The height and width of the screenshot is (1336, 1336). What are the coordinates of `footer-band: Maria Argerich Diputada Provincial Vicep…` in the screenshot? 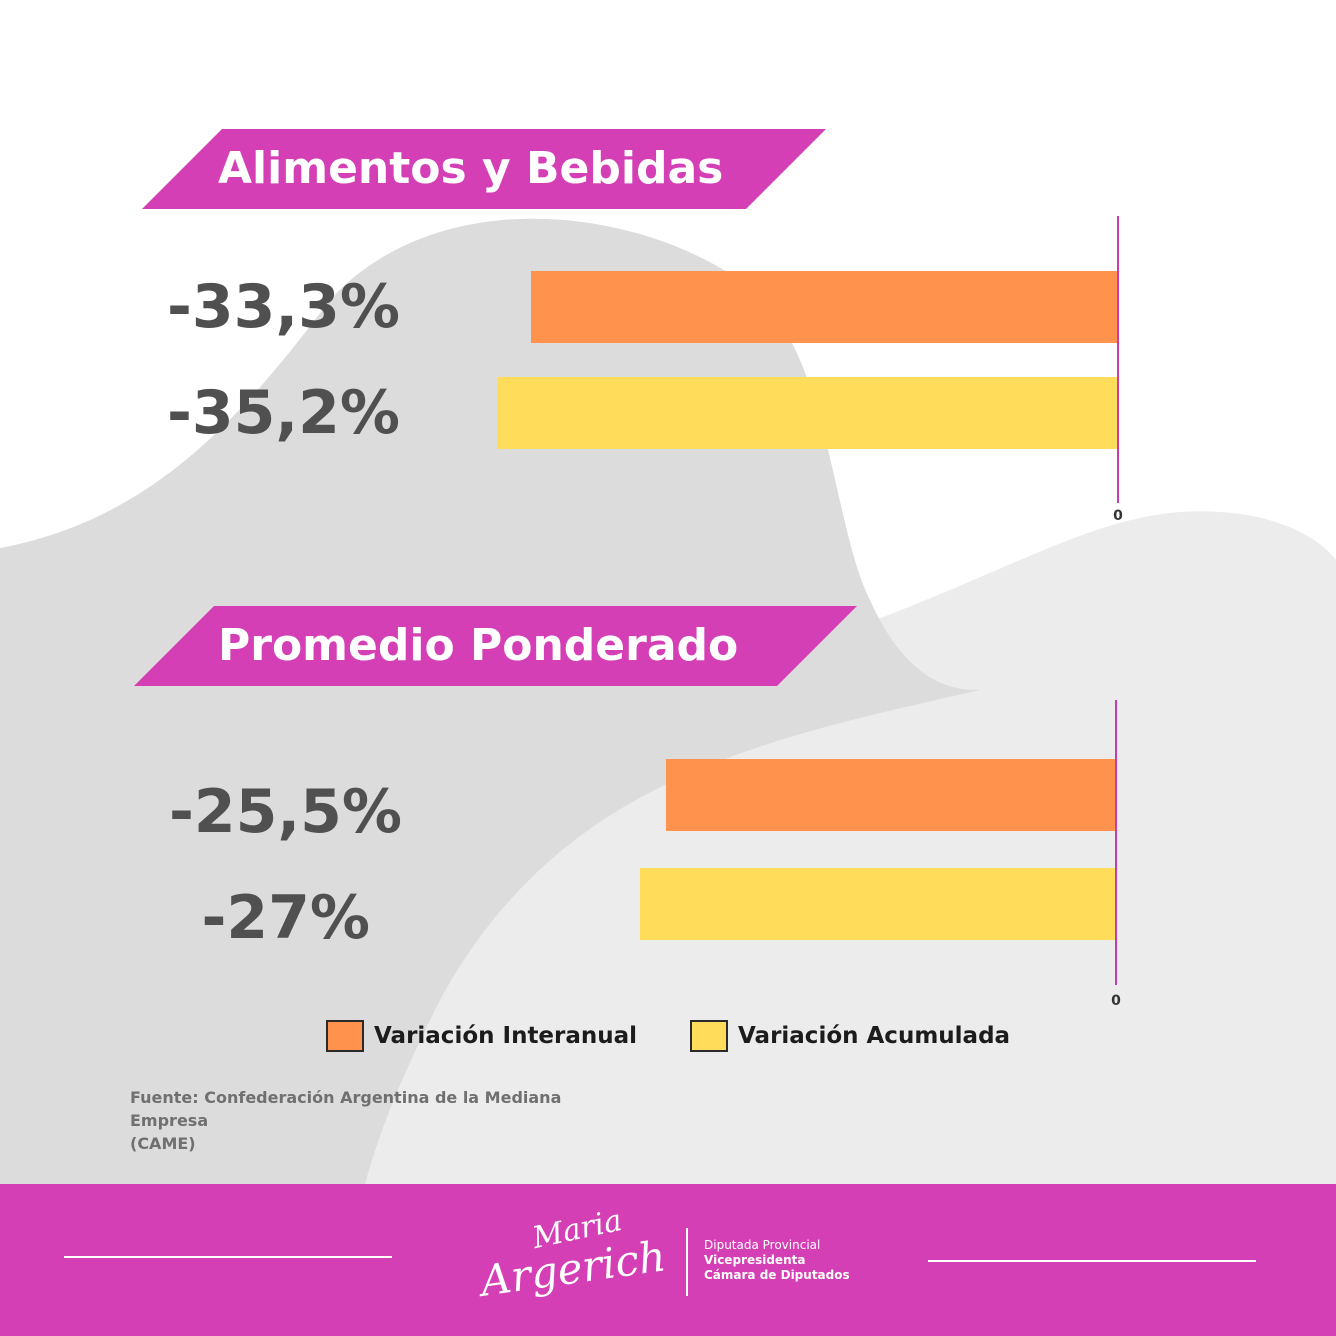 It's located at (668, 1260).